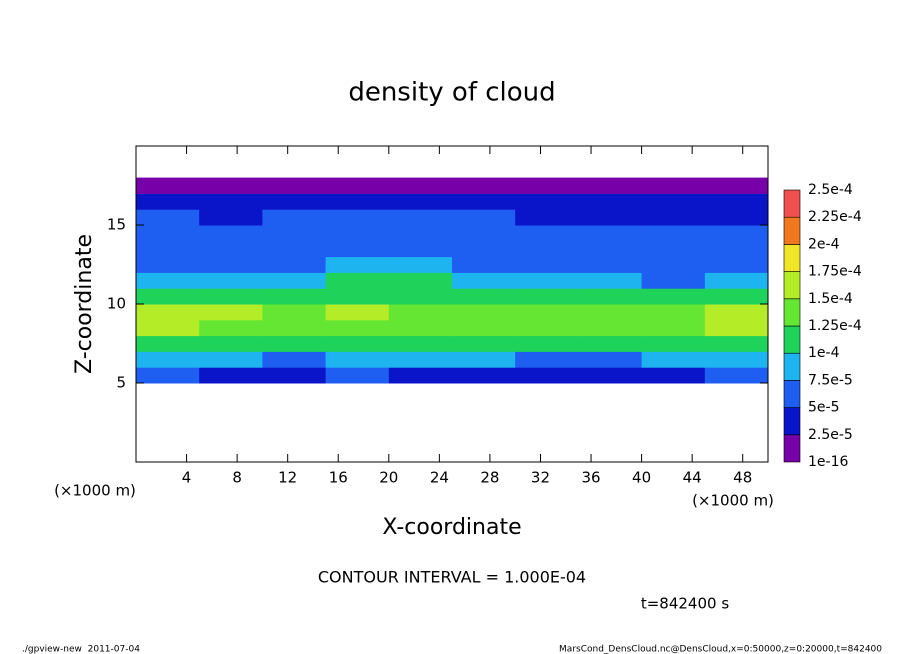 The width and height of the screenshot is (904, 654). Describe the element at coordinates (451, 93) in the screenshot. I see `chart-title: density of cloud` at that location.